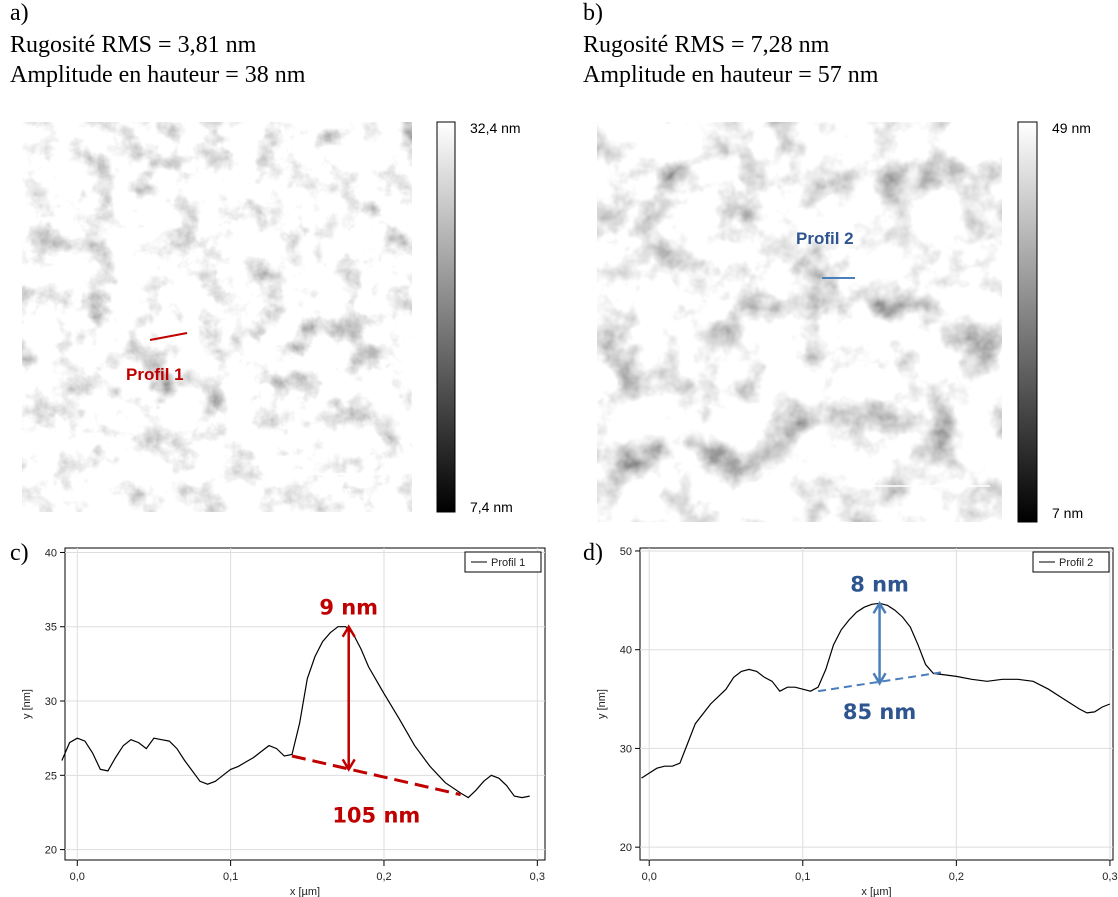 The image size is (1118, 897). I want to click on panel-label: b), so click(593, 13).